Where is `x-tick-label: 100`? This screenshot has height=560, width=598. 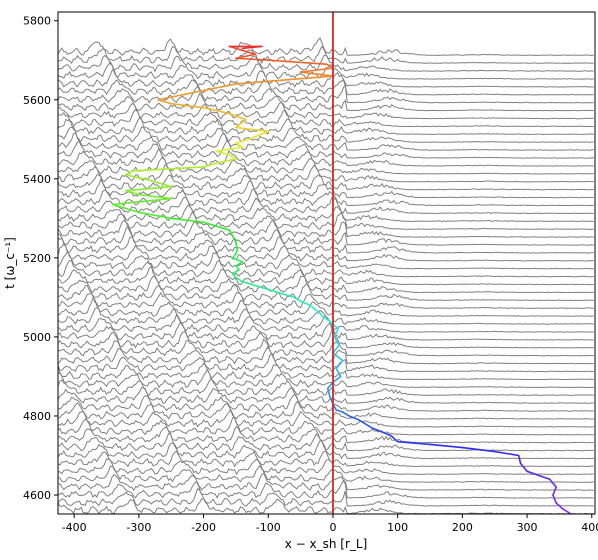
x-tick-label: 100 is located at coordinates (397, 527).